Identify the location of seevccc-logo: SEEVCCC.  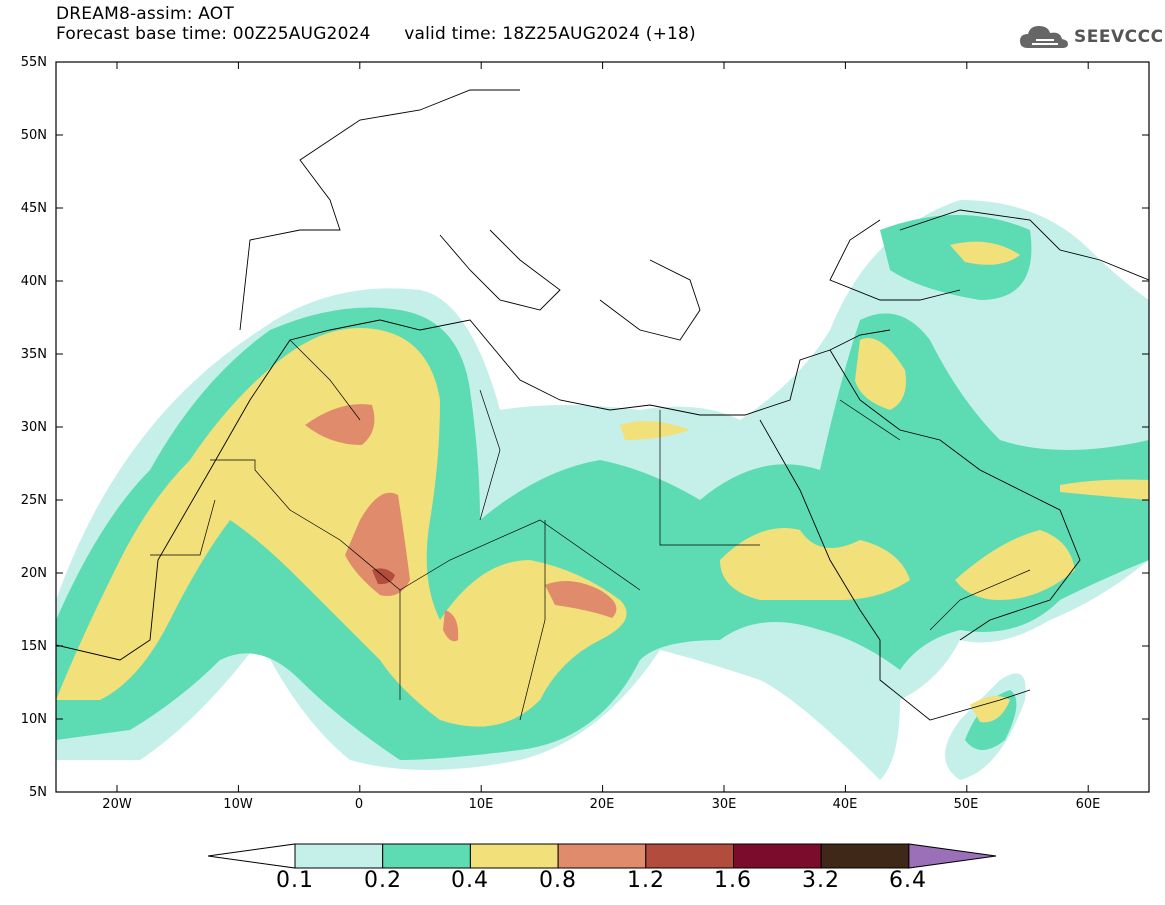
(1091, 37).